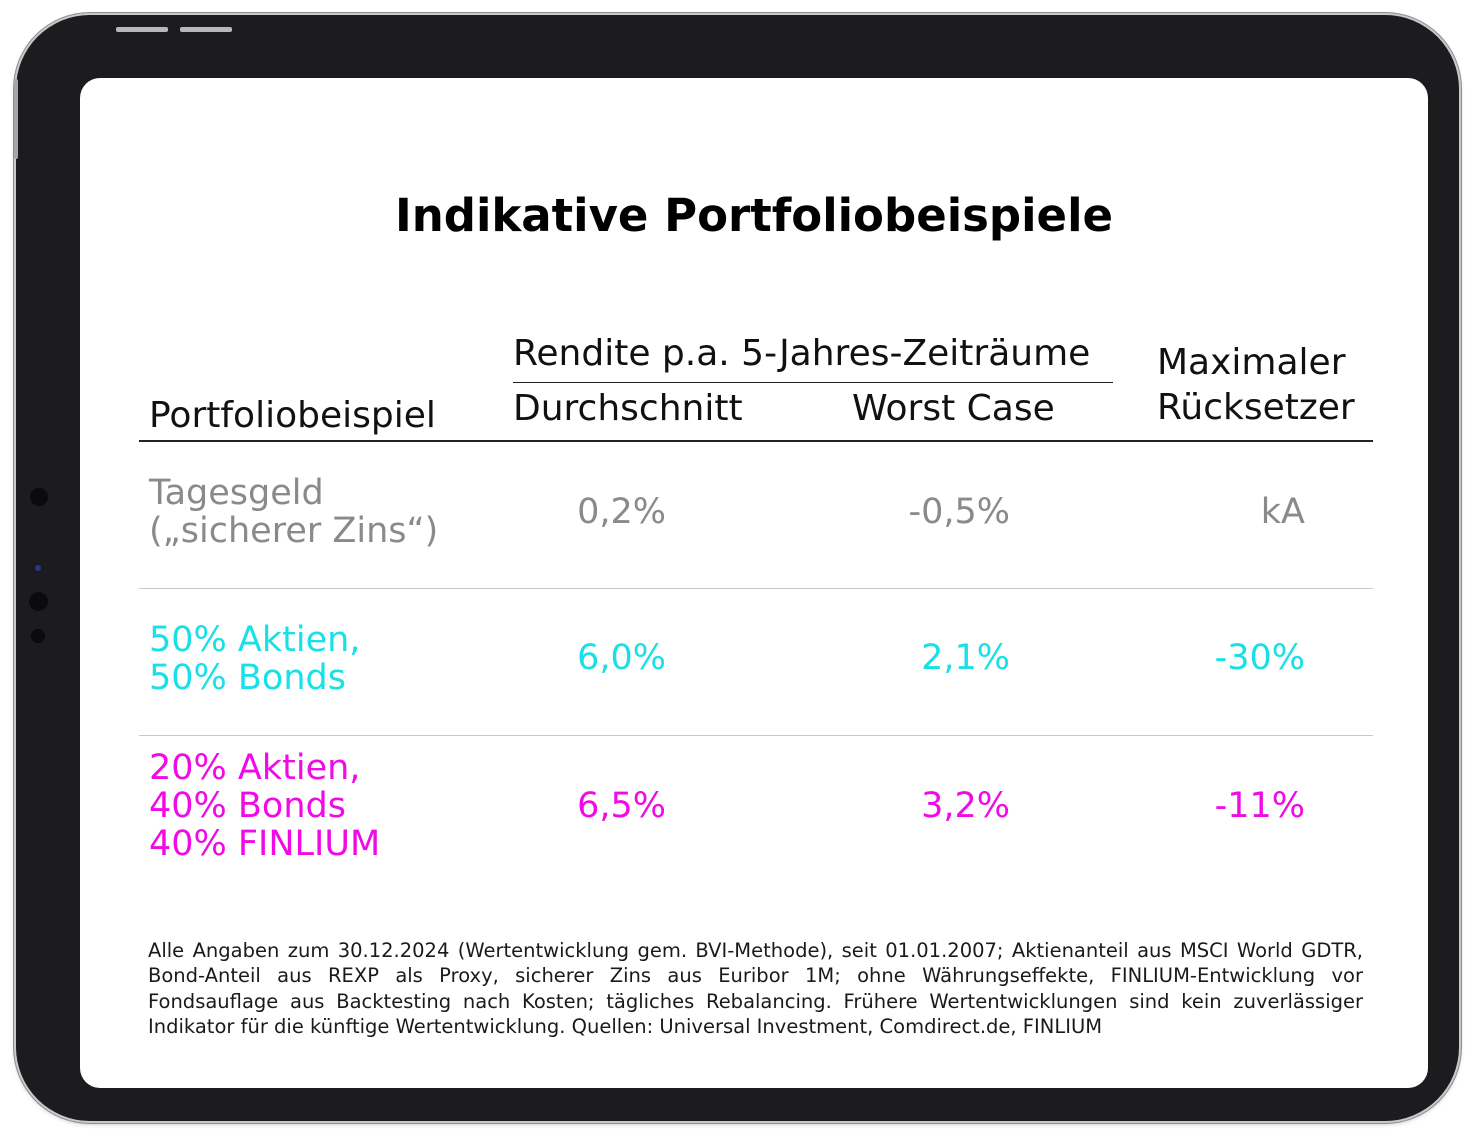  Describe the element at coordinates (621, 512) in the screenshot. I see `value-average: 0,2%` at that location.